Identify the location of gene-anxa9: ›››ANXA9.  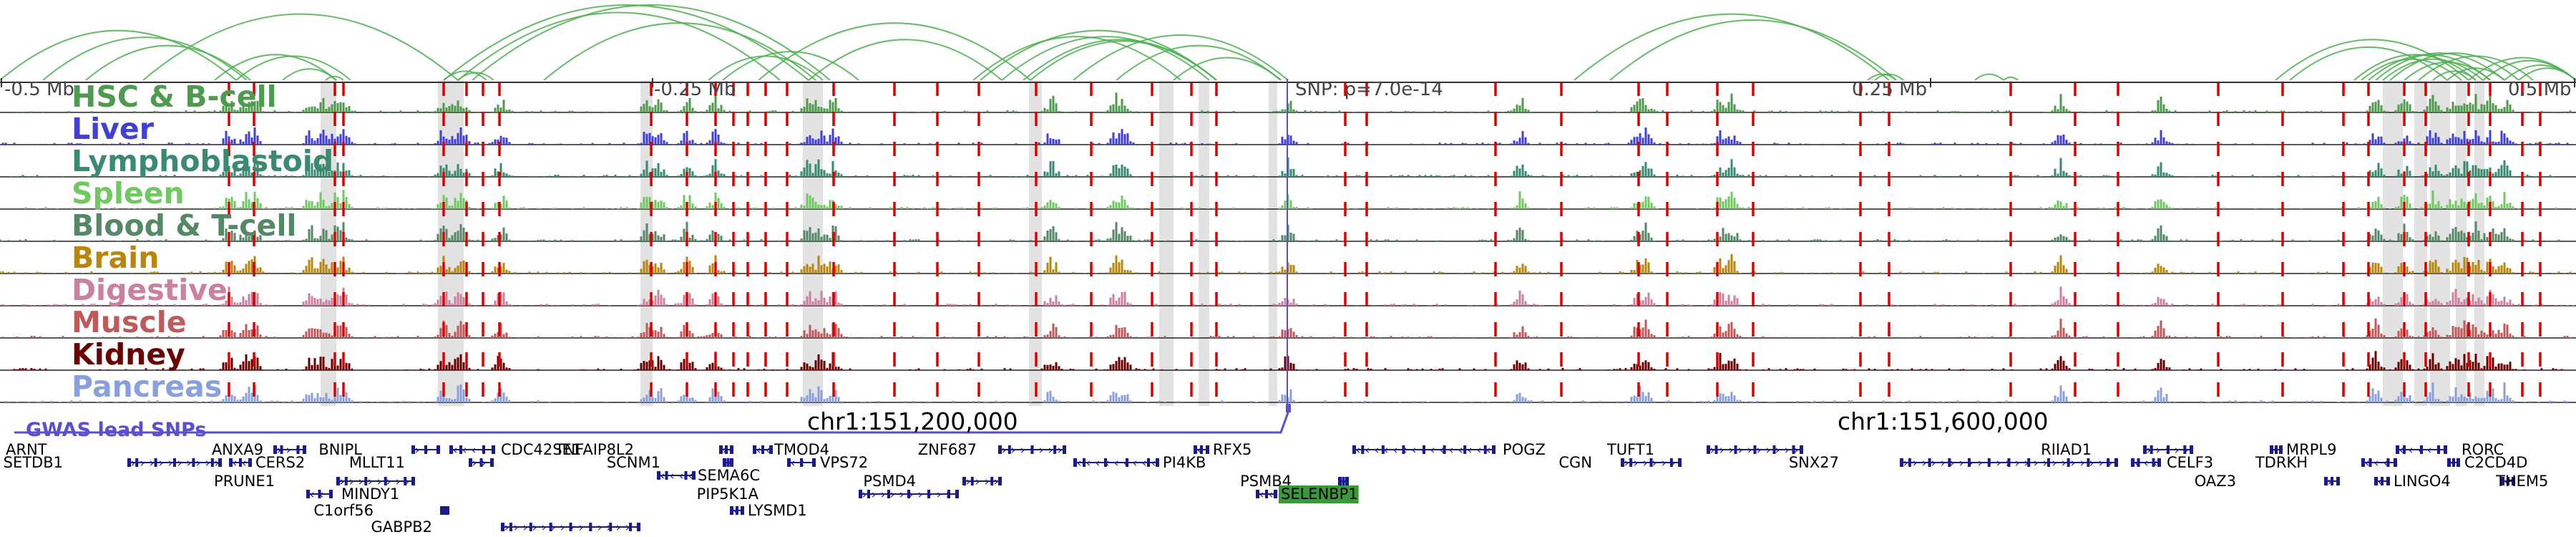
(259, 449).